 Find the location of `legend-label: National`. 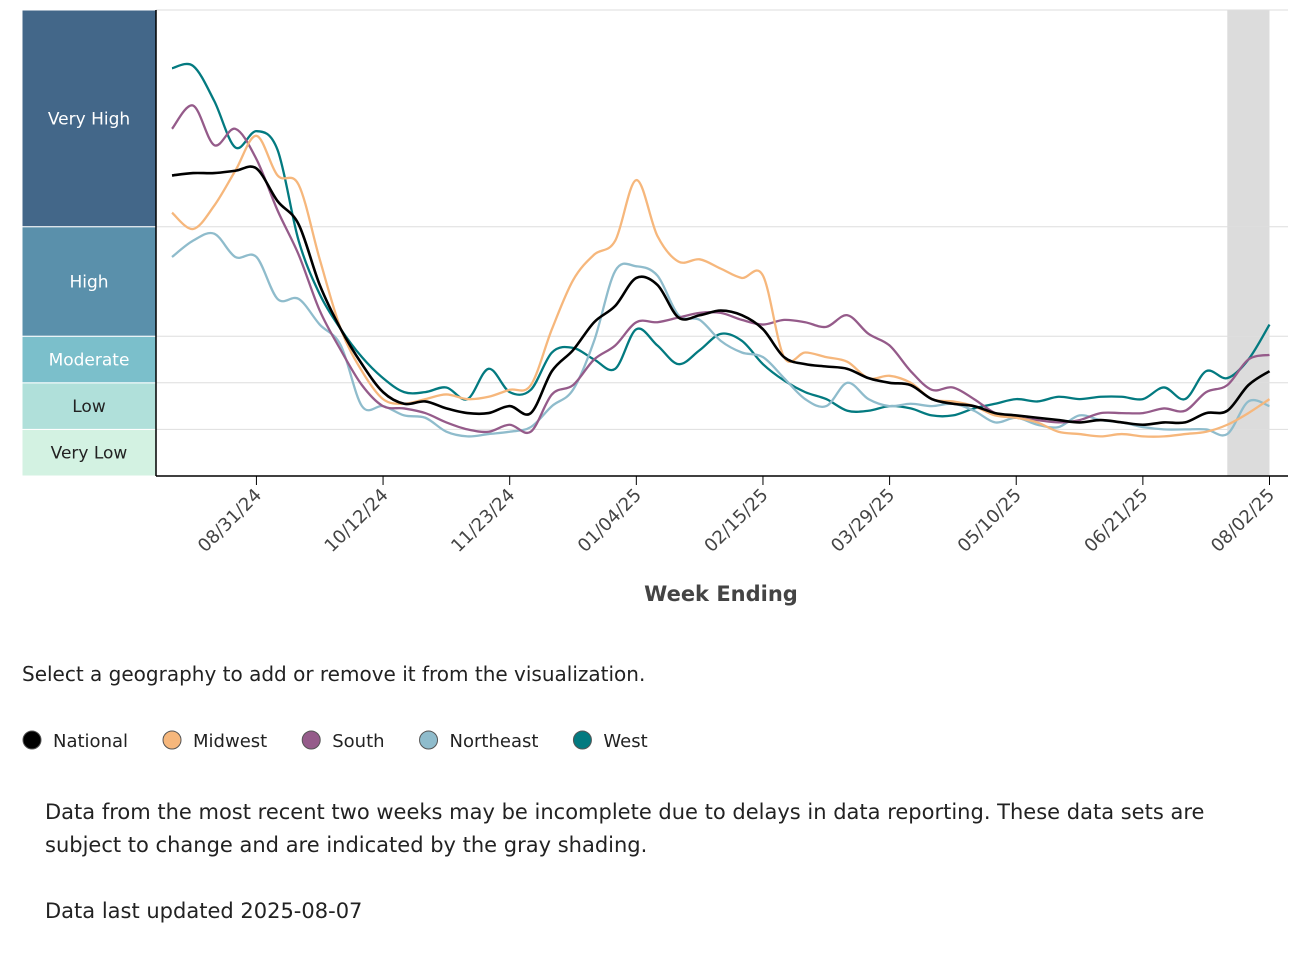

legend-label: National is located at coordinates (90, 741).